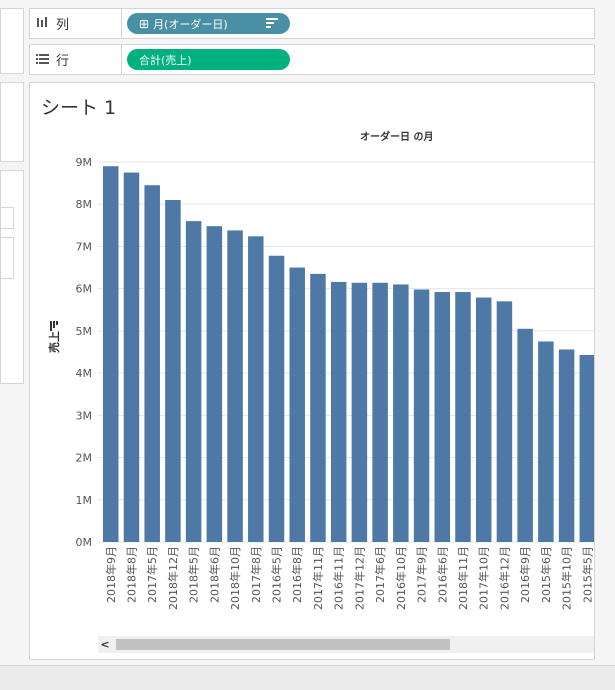  What do you see at coordinates (256, 574) in the screenshot?
I see `x-tick-label: 2017年8月` at bounding box center [256, 574].